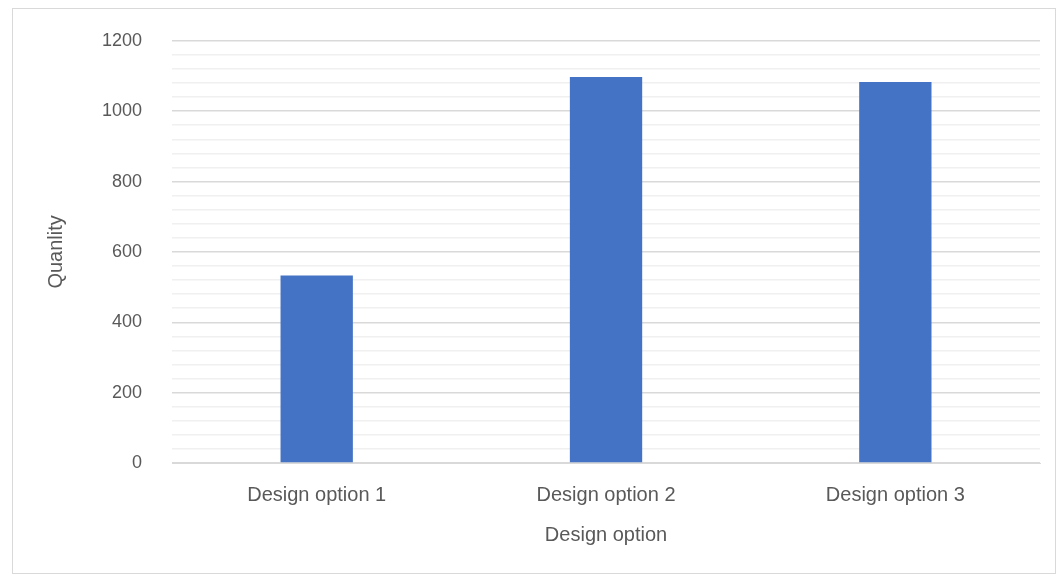 The height and width of the screenshot is (576, 1058). Describe the element at coordinates (127, 250) in the screenshot. I see `y-tick-label: 600` at that location.